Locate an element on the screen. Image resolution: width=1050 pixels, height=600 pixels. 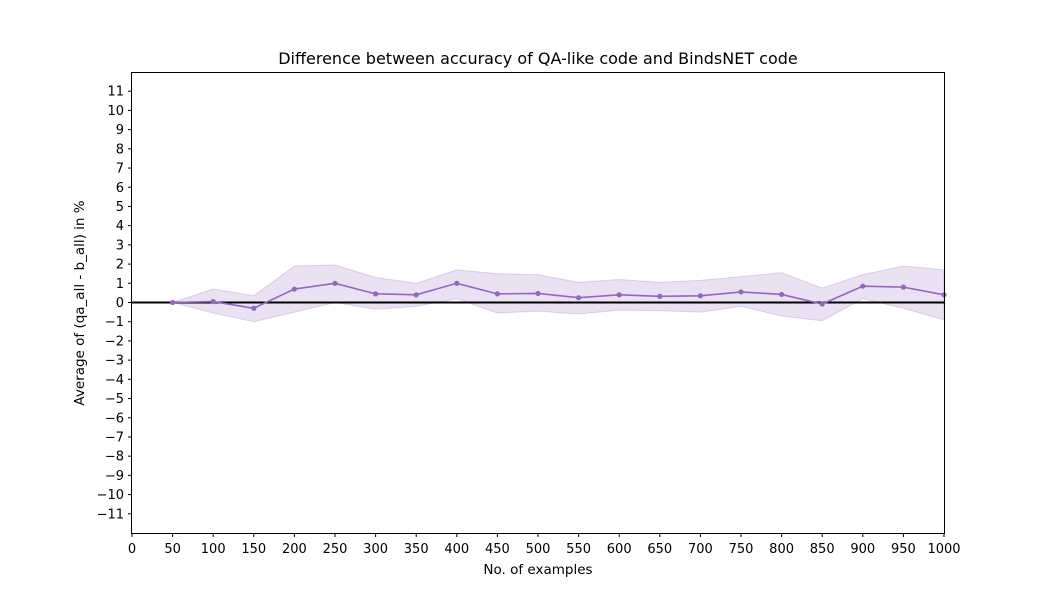
y-tick-label: −3 is located at coordinates (114, 361).